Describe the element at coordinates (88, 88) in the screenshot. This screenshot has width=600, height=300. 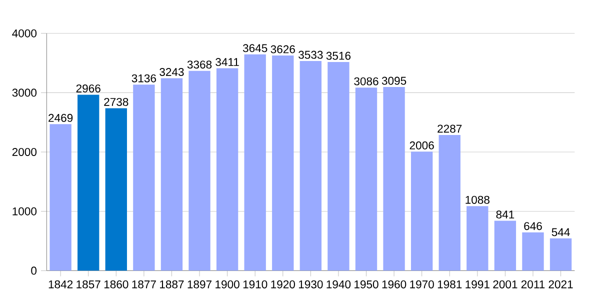
I see `data-label: 2966` at that location.